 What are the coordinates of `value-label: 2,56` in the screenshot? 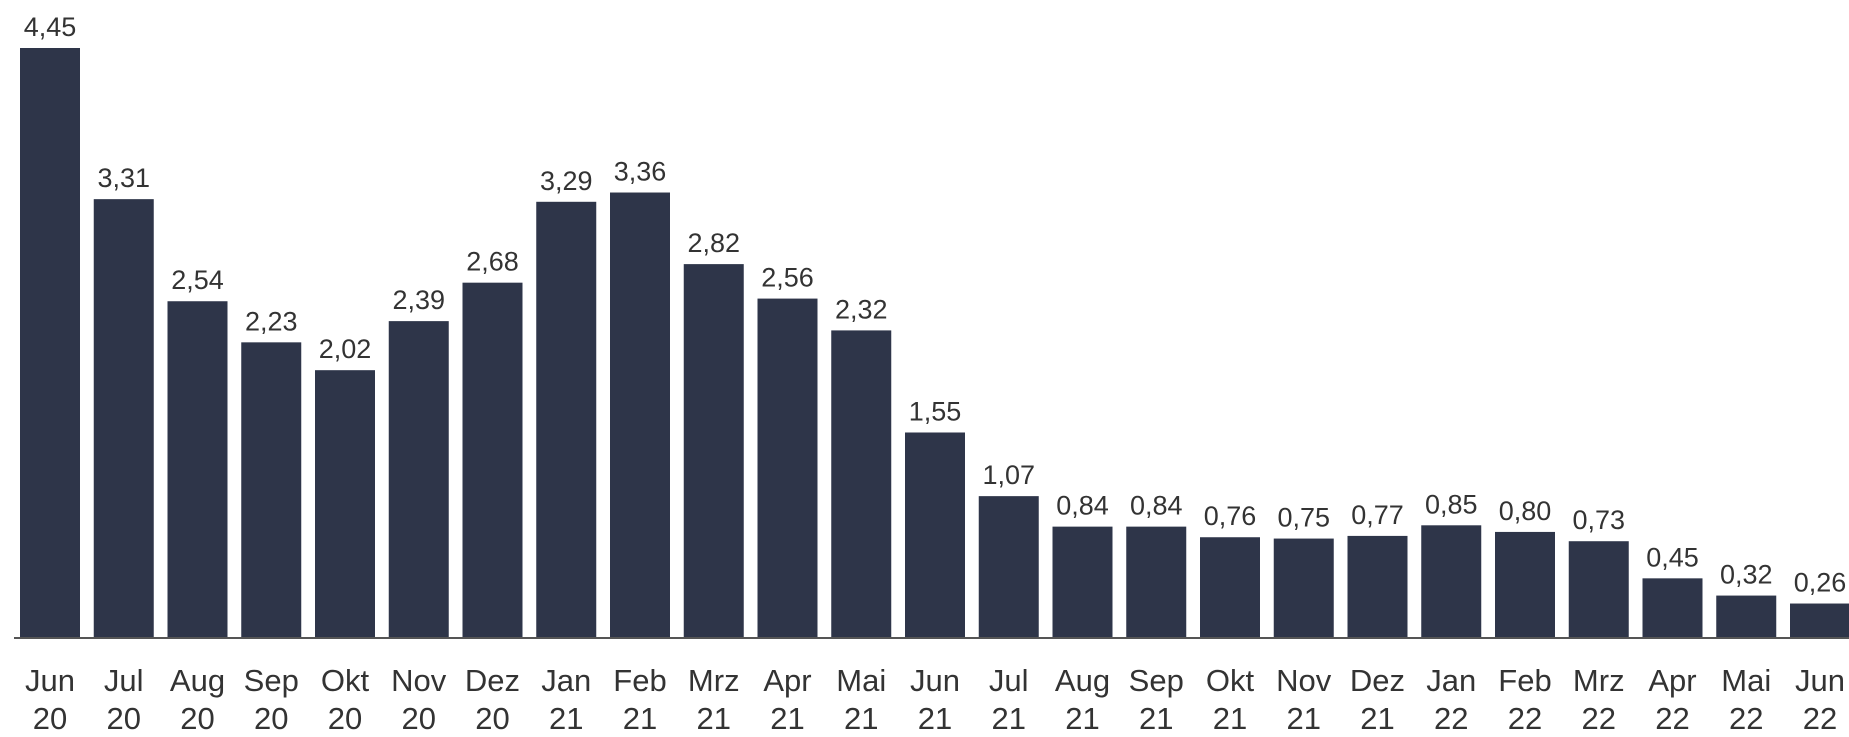 It's located at (787, 278).